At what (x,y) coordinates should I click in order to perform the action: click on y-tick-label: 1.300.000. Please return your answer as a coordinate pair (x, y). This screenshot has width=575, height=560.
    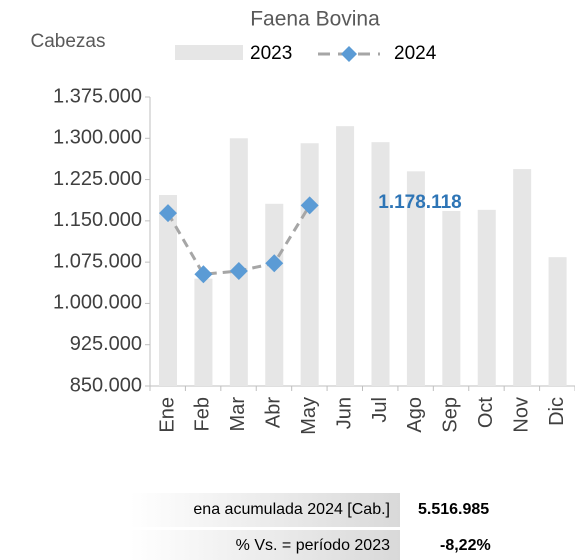
    Looking at the image, I should click on (97, 138).